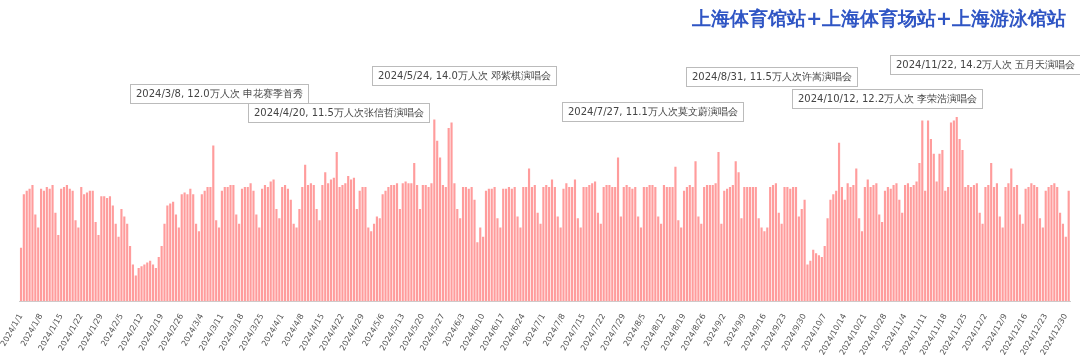 The height and width of the screenshot is (362, 1080). What do you see at coordinates (219, 94) in the screenshot?
I see `text: 2024/3/8, 12.0万人次 申花赛季首秀` at bounding box center [219, 94].